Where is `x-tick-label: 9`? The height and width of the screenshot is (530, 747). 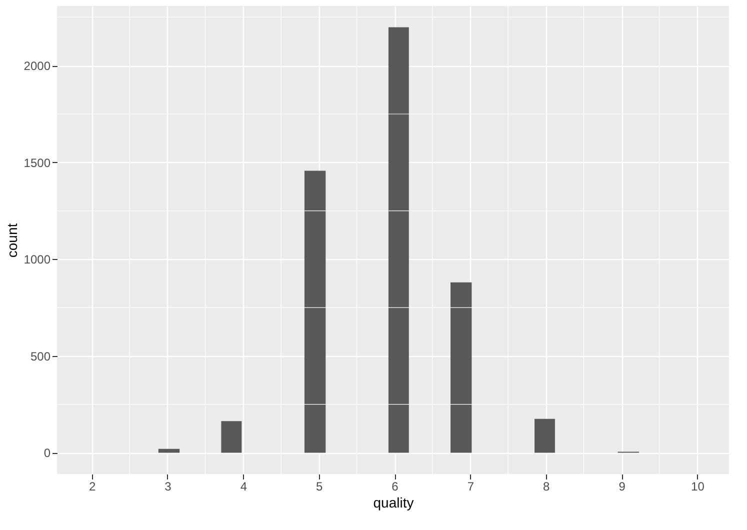 x-tick-label: 9 is located at coordinates (622, 487).